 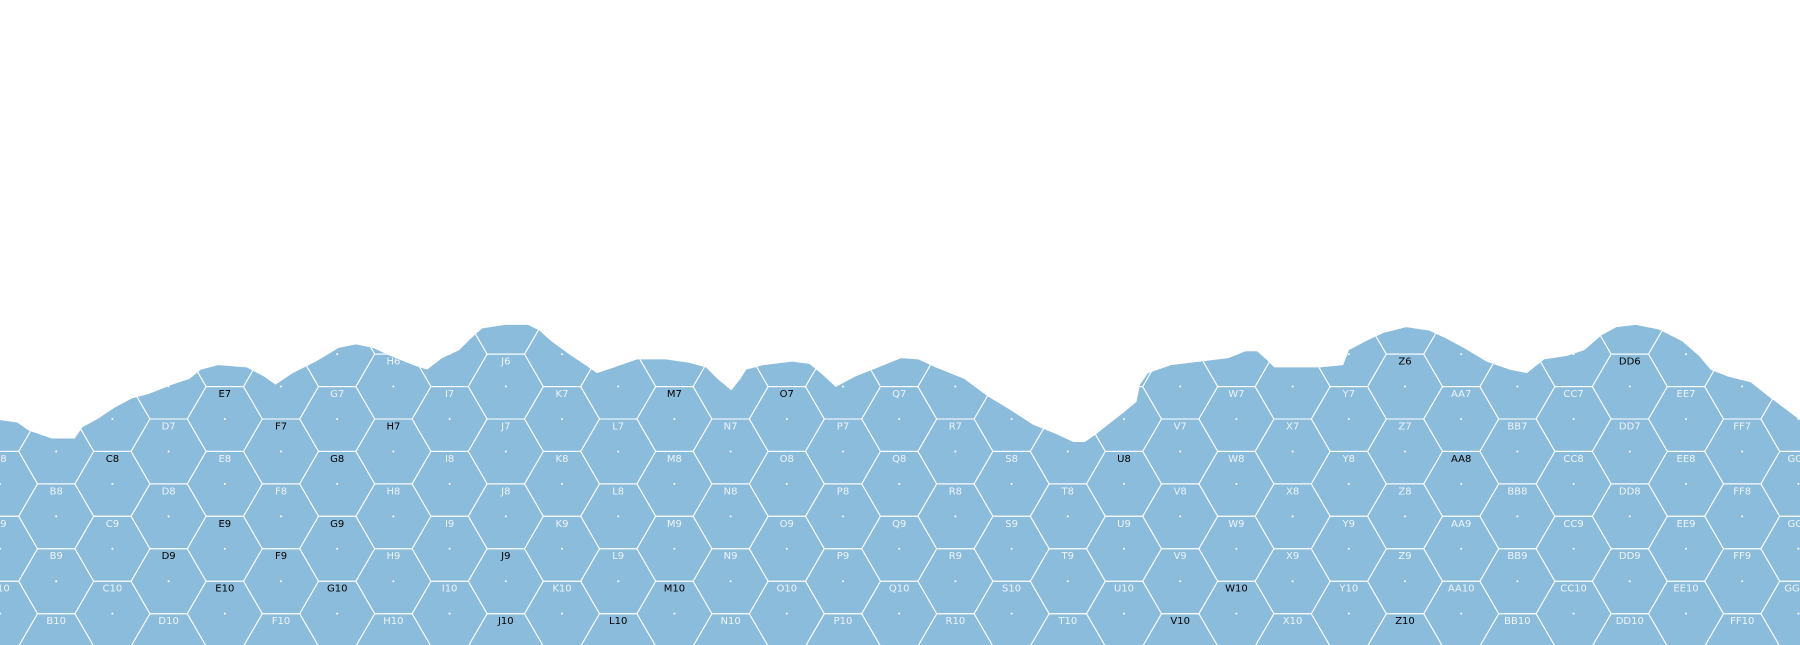 I want to click on hex-label: Z6, so click(x=1404, y=362).